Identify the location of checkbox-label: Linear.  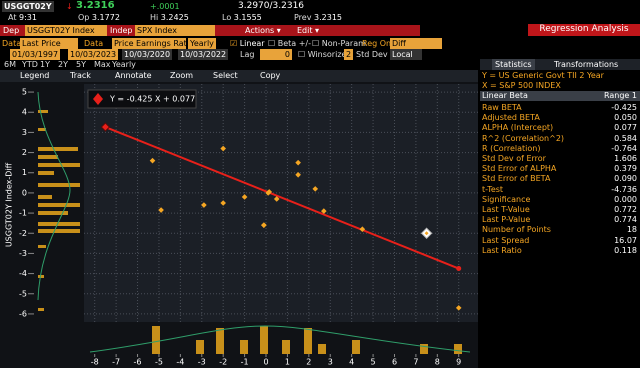
(252, 43).